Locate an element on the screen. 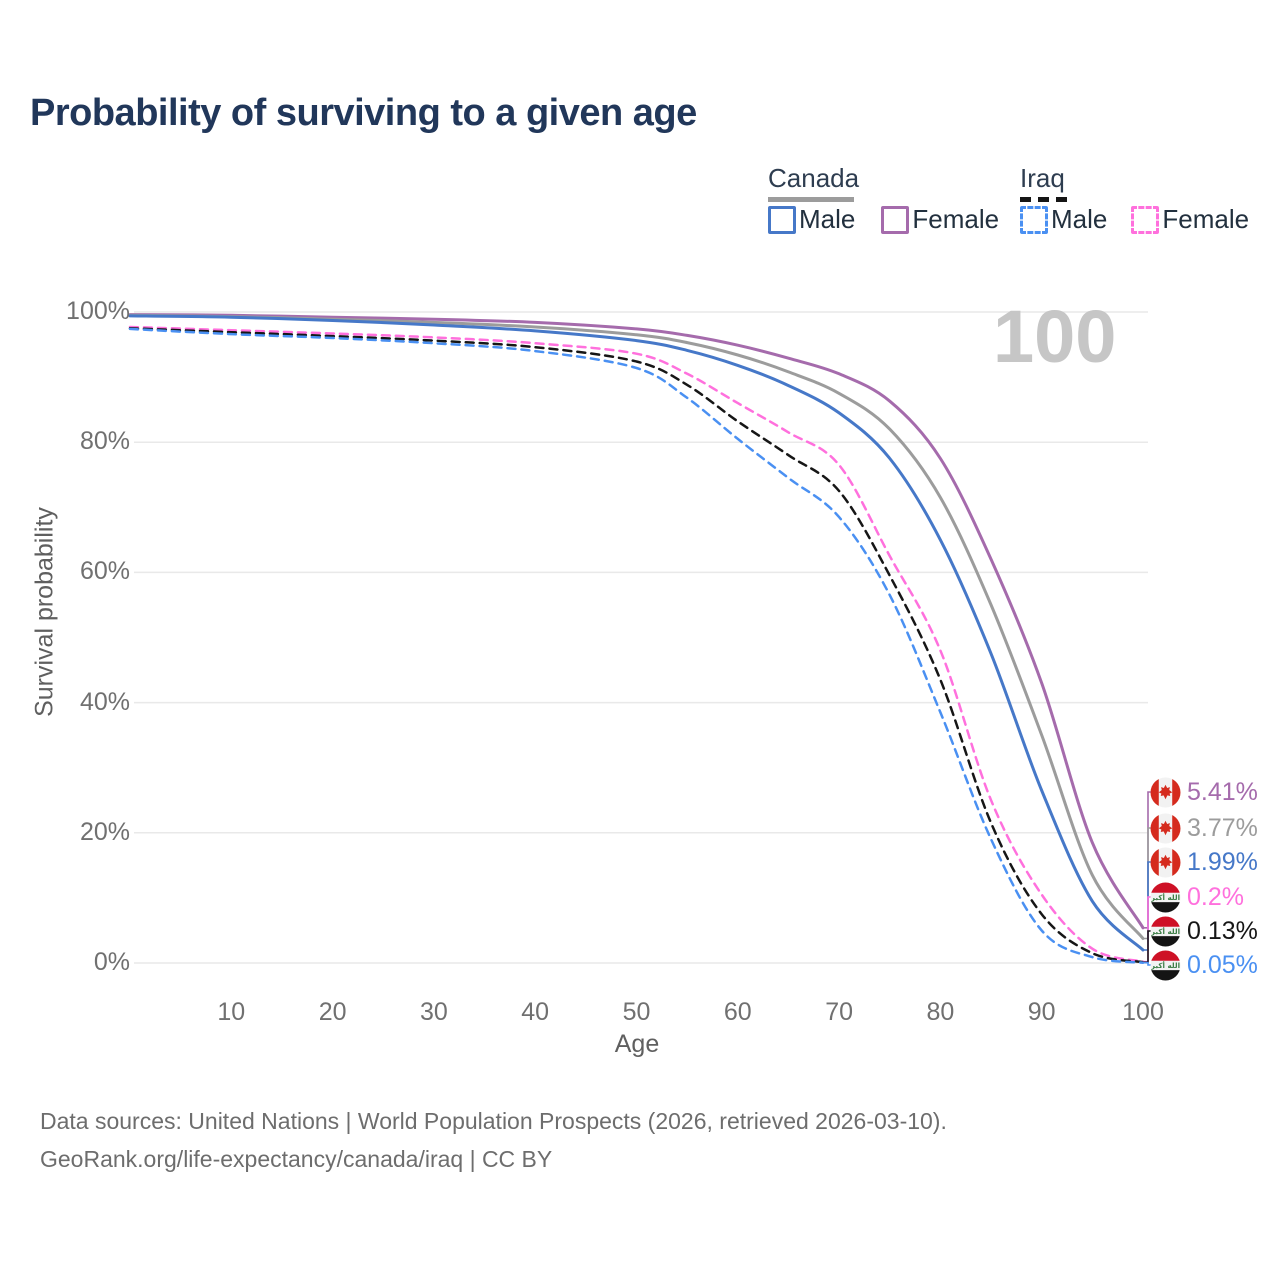 This screenshot has height=1280, width=1280. x-tick-label: 80 is located at coordinates (940, 1012).